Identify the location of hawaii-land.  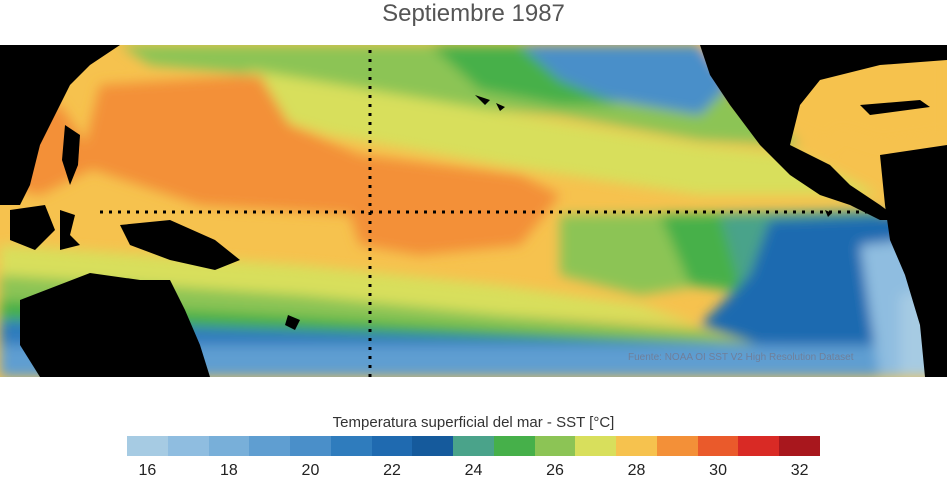
(490, 103).